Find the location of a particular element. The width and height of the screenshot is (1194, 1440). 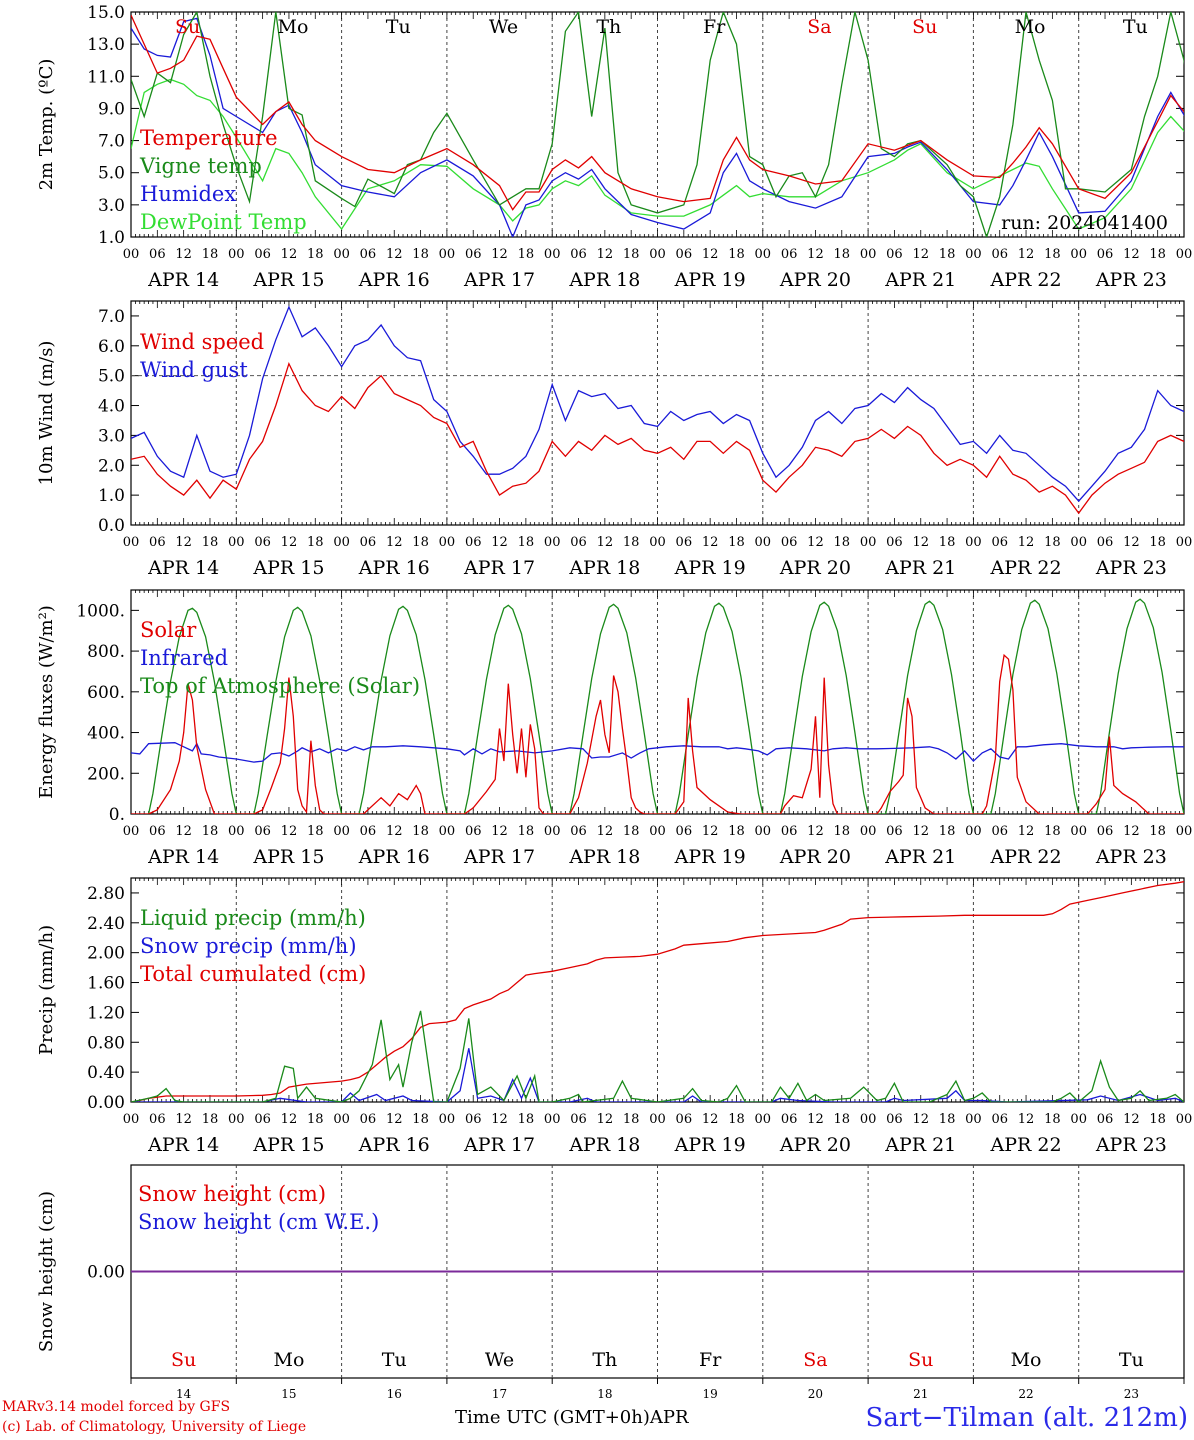

date-label: APR 16 is located at coordinates (394, 280).